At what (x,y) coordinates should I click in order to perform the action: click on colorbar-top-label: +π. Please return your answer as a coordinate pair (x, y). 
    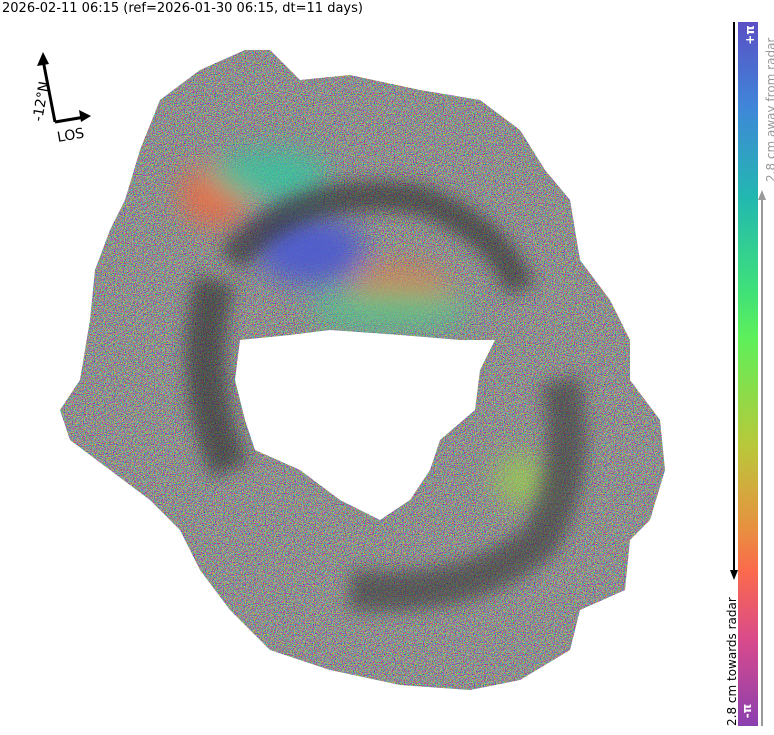
    Looking at the image, I should click on (749, 35).